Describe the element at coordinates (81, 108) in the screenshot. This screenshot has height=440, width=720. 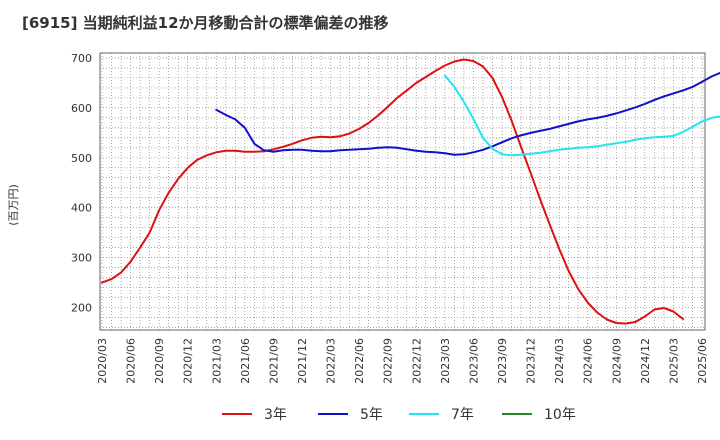
I see `y-tick-label: 600` at that location.